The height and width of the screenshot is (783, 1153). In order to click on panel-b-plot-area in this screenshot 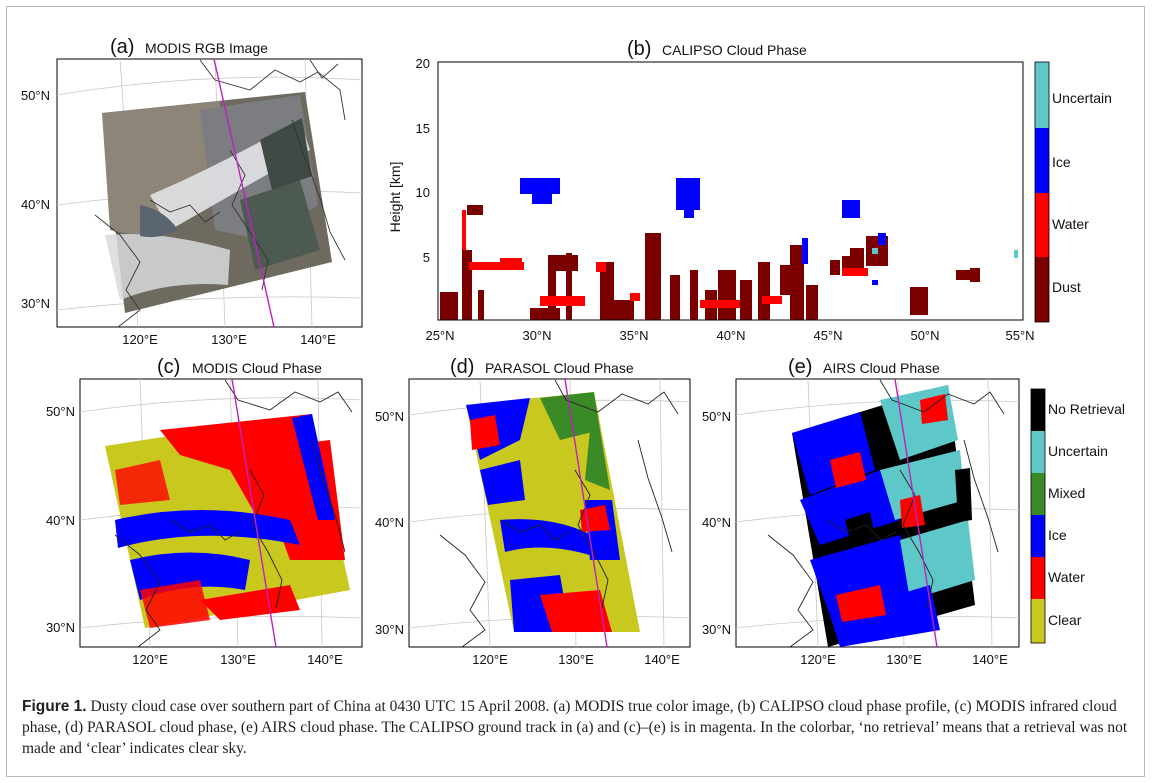, I will do `click(729, 249)`.